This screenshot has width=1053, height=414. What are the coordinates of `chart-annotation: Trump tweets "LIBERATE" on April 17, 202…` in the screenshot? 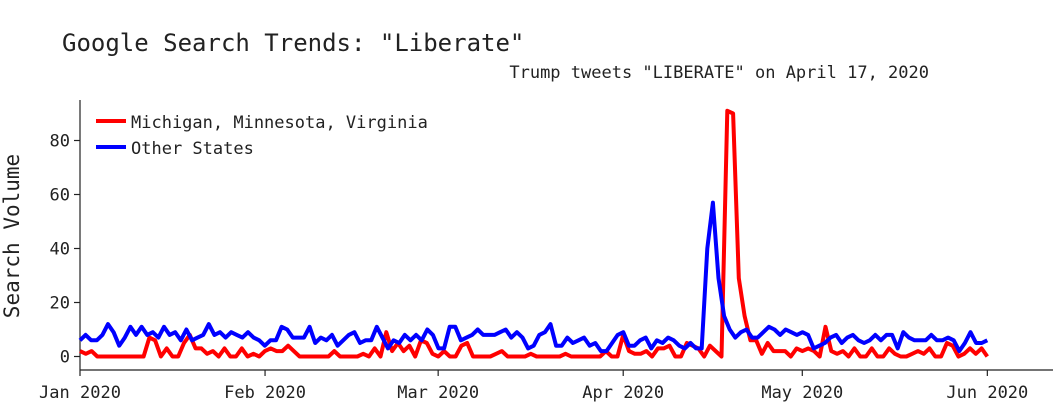 It's located at (719, 73).